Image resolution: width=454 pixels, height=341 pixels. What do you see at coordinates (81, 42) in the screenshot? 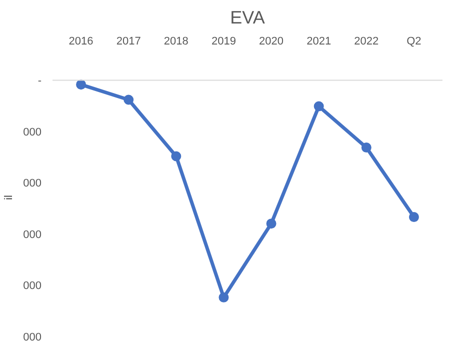
I see `x-tick-label: 2016` at bounding box center [81, 42].